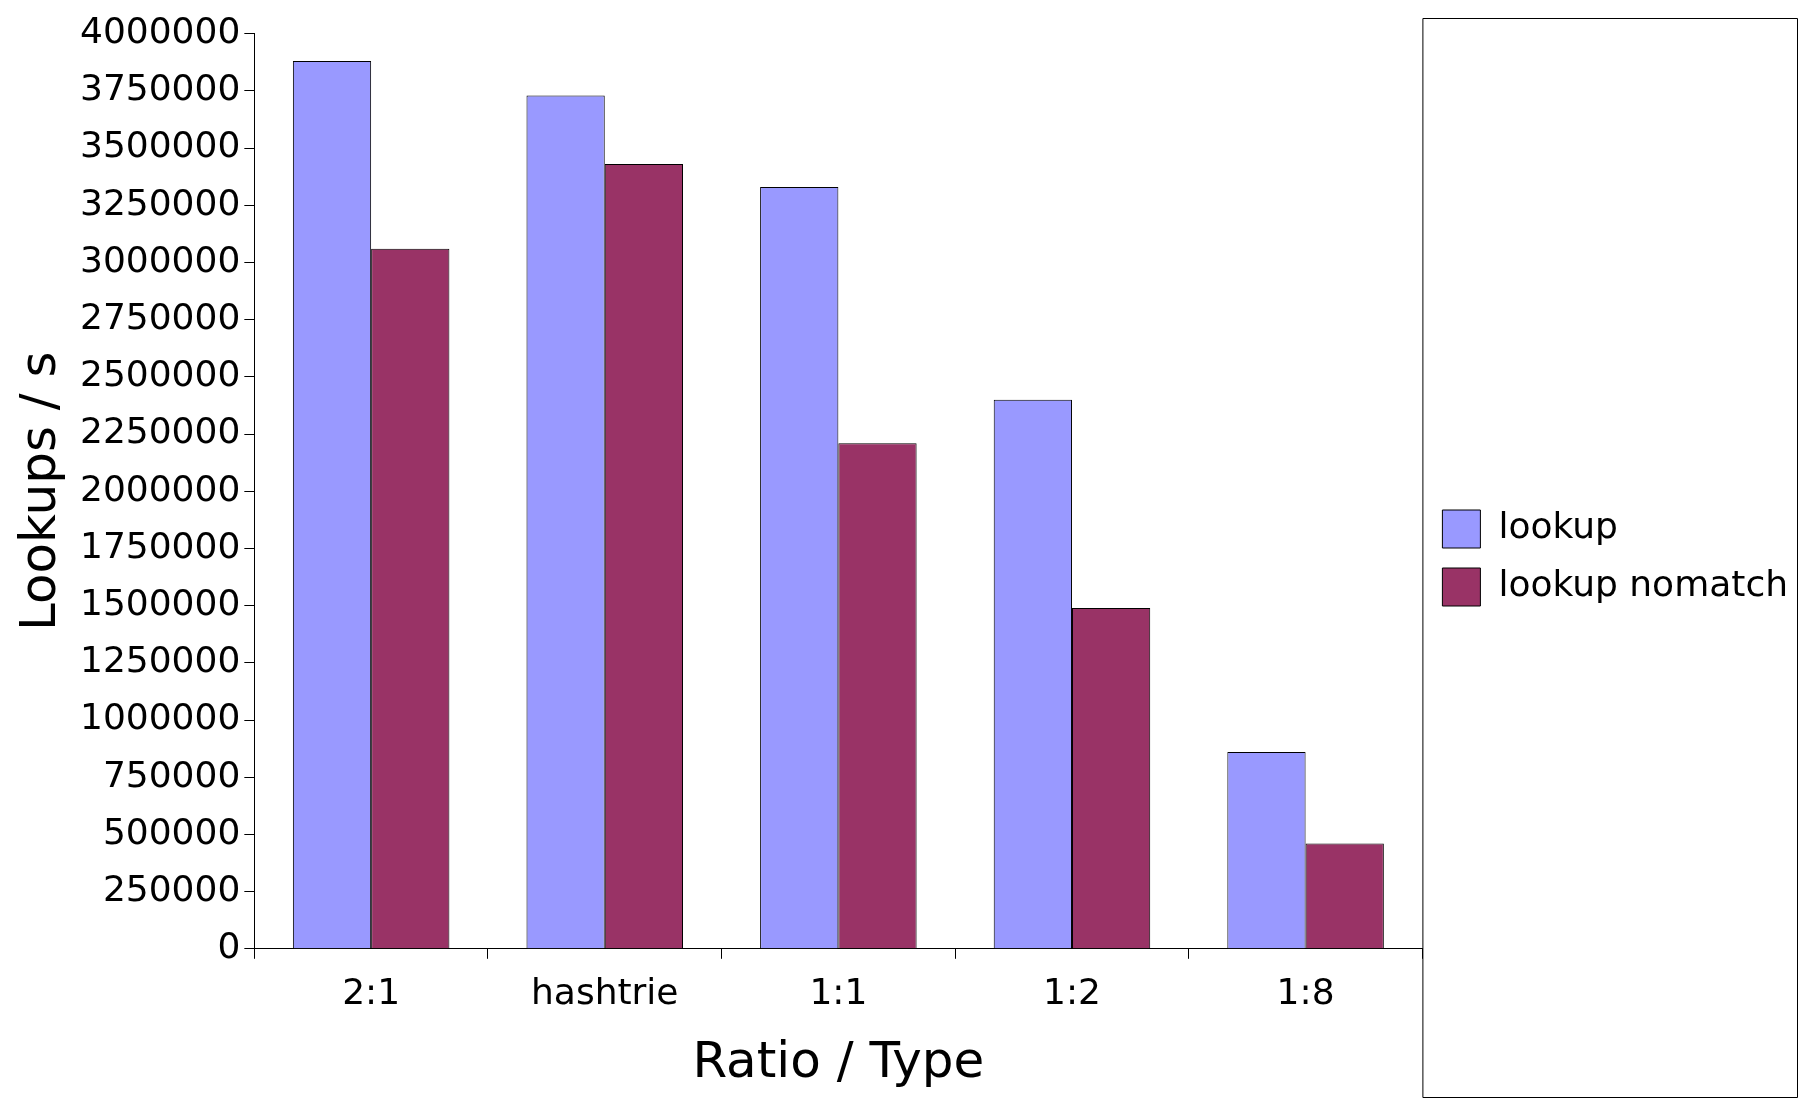  What do you see at coordinates (160, 545) in the screenshot?
I see `y-tick-label: 1750000` at bounding box center [160, 545].